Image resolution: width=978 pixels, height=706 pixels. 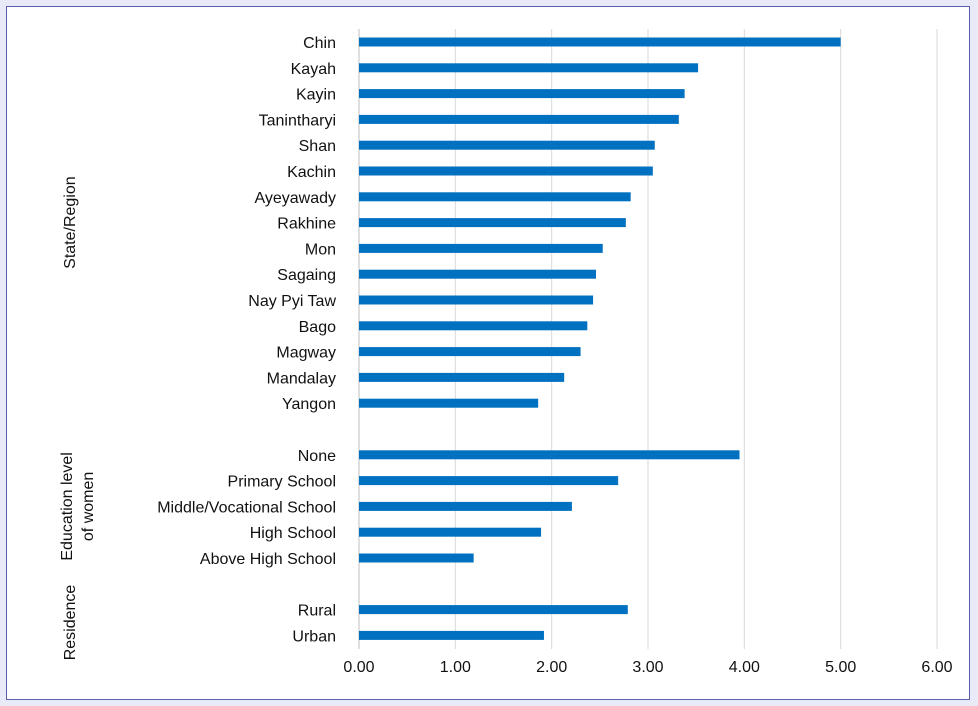 What do you see at coordinates (311, 172) in the screenshot?
I see `category-label: Kachin` at bounding box center [311, 172].